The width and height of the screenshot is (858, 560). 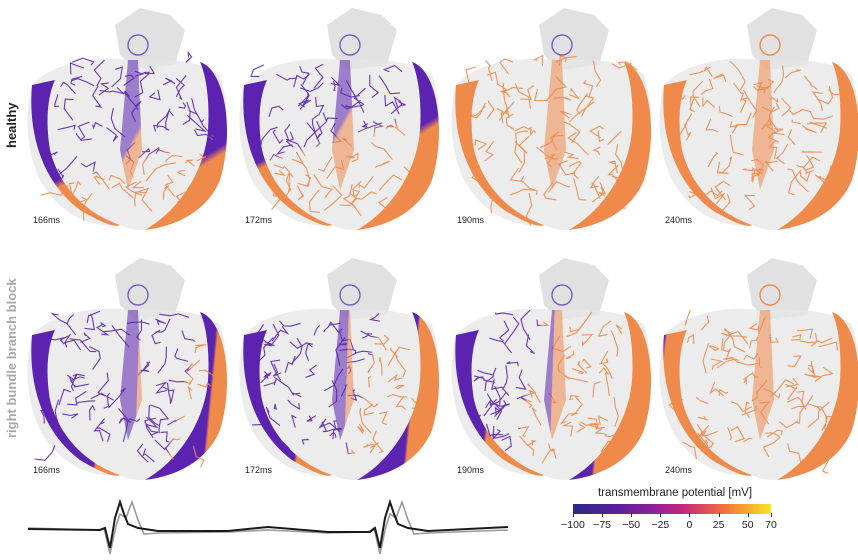 I want to click on colorbar-tick-label: −75, so click(x=602, y=525).